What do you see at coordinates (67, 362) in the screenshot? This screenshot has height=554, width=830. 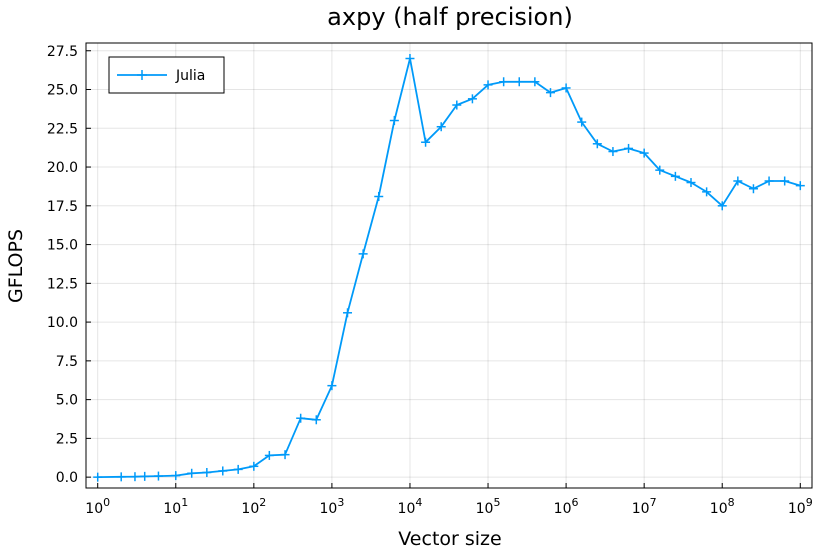 I see `y-tick-label: 7.5` at bounding box center [67, 362].